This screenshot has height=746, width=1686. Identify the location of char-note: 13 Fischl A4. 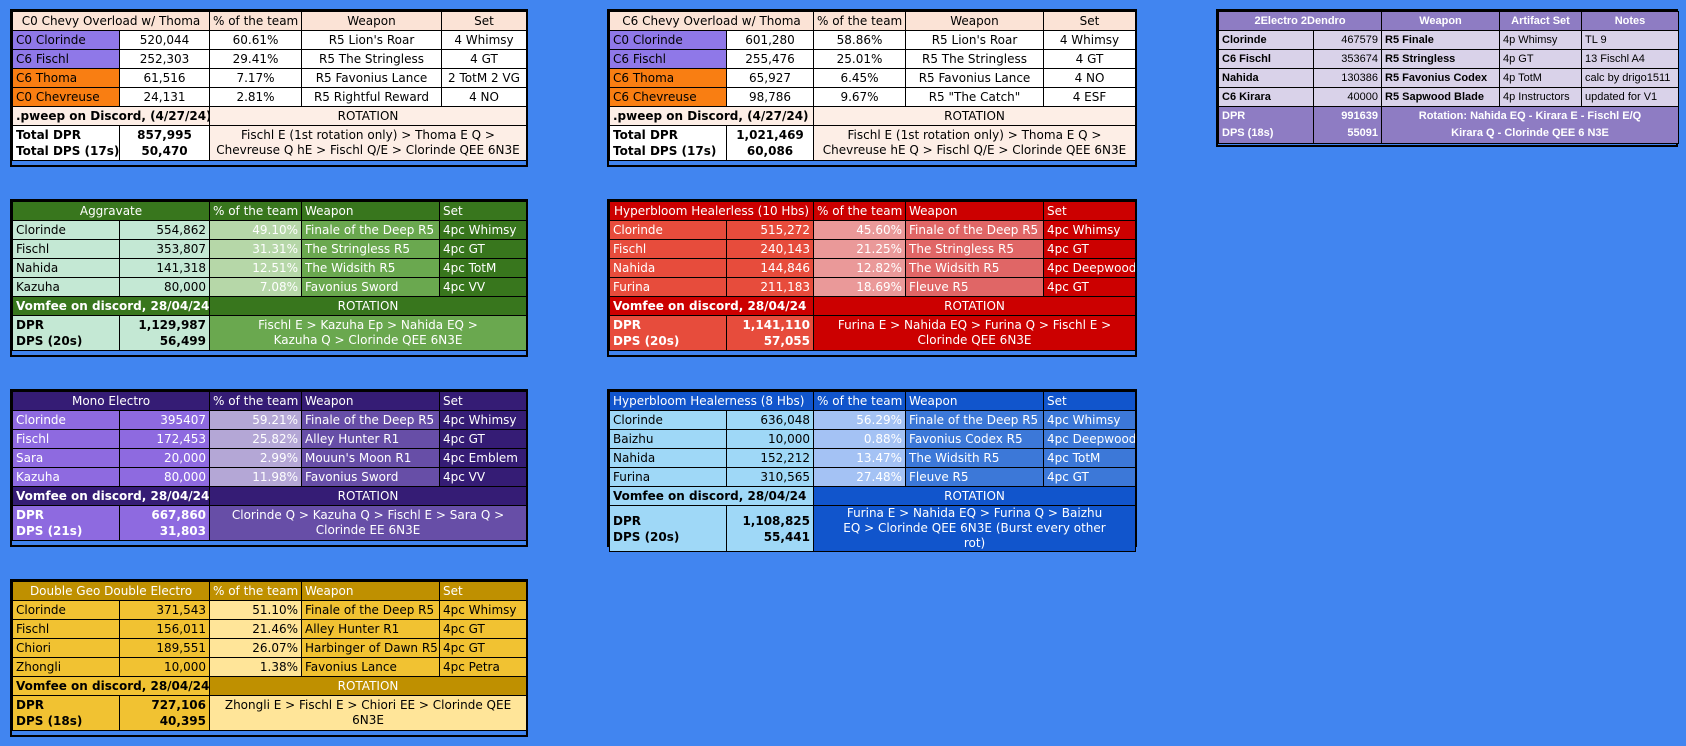
(1630, 59).